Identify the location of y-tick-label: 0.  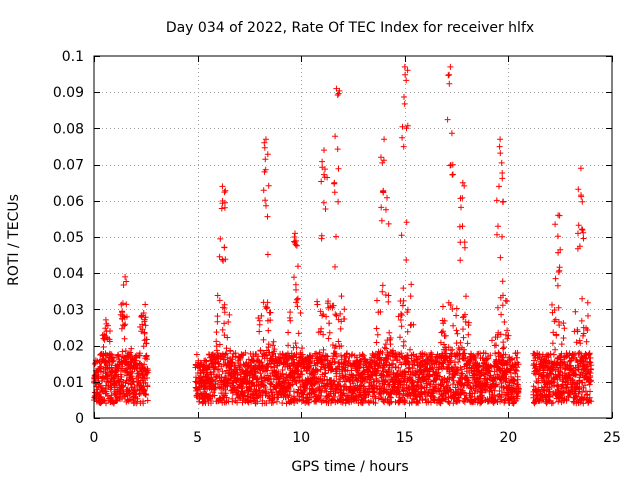
(79, 419).